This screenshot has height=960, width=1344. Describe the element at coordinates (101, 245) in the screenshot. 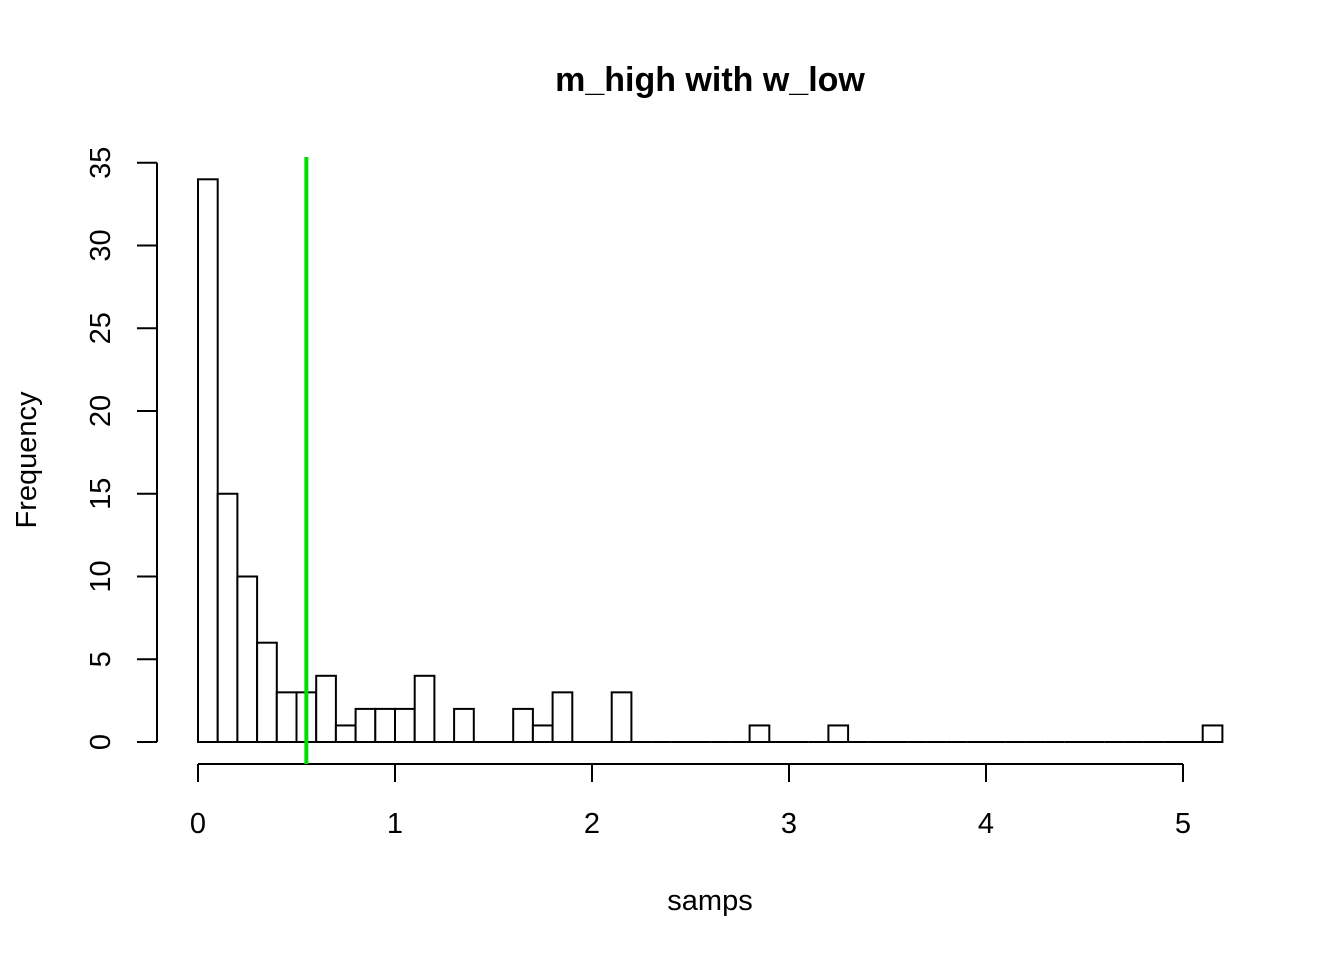

I see `y-tick-label: 30` at that location.